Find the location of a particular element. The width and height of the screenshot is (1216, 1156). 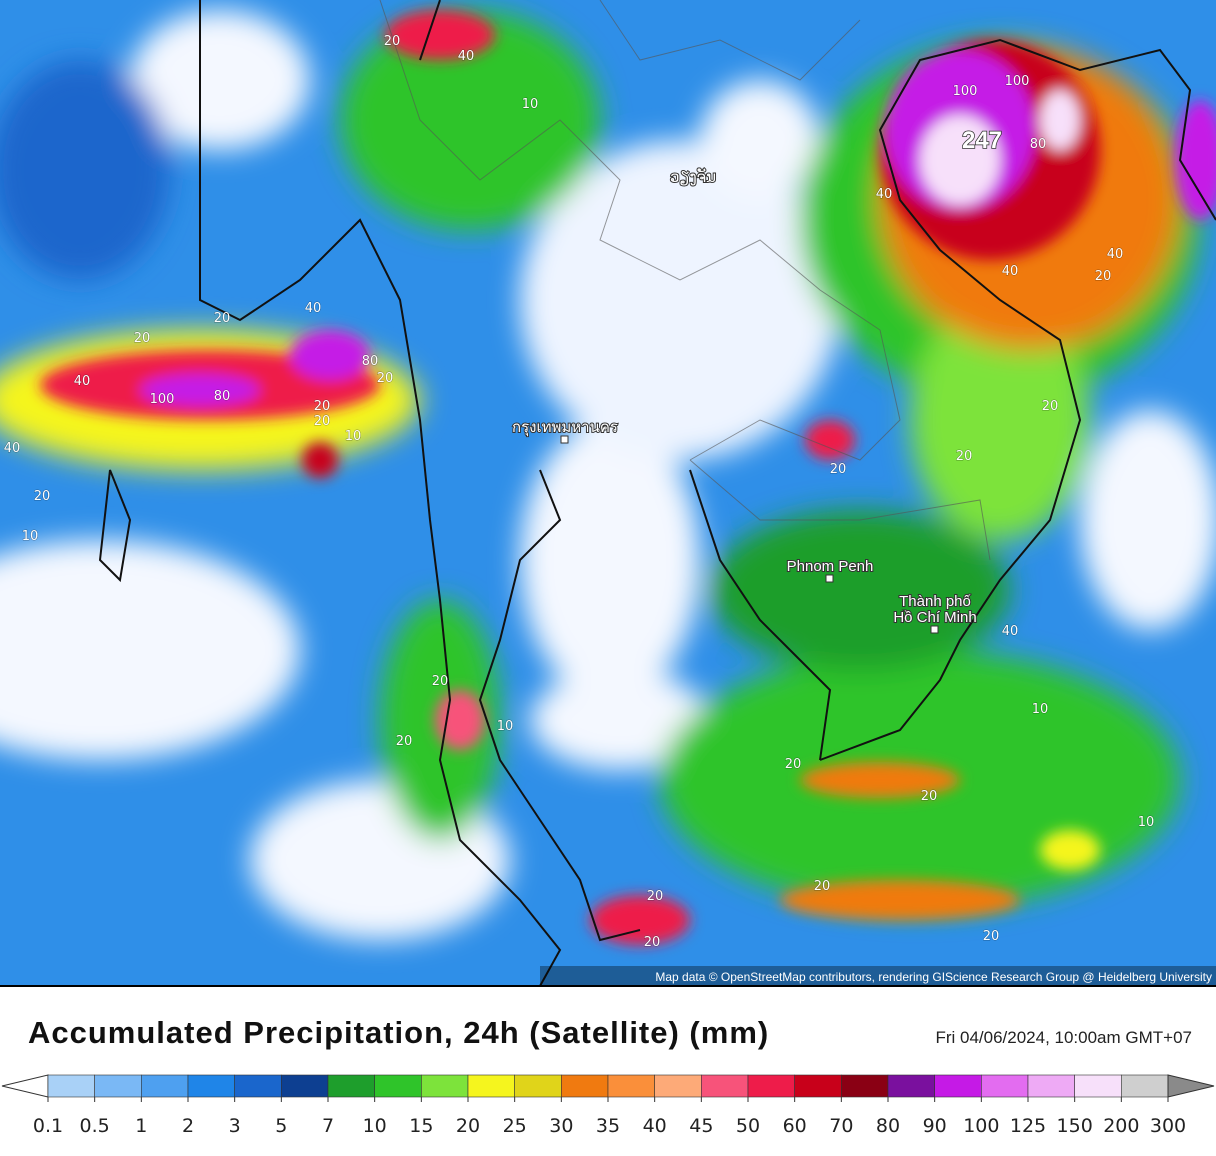

colorbar-tick-label: 50 is located at coordinates (748, 1126).